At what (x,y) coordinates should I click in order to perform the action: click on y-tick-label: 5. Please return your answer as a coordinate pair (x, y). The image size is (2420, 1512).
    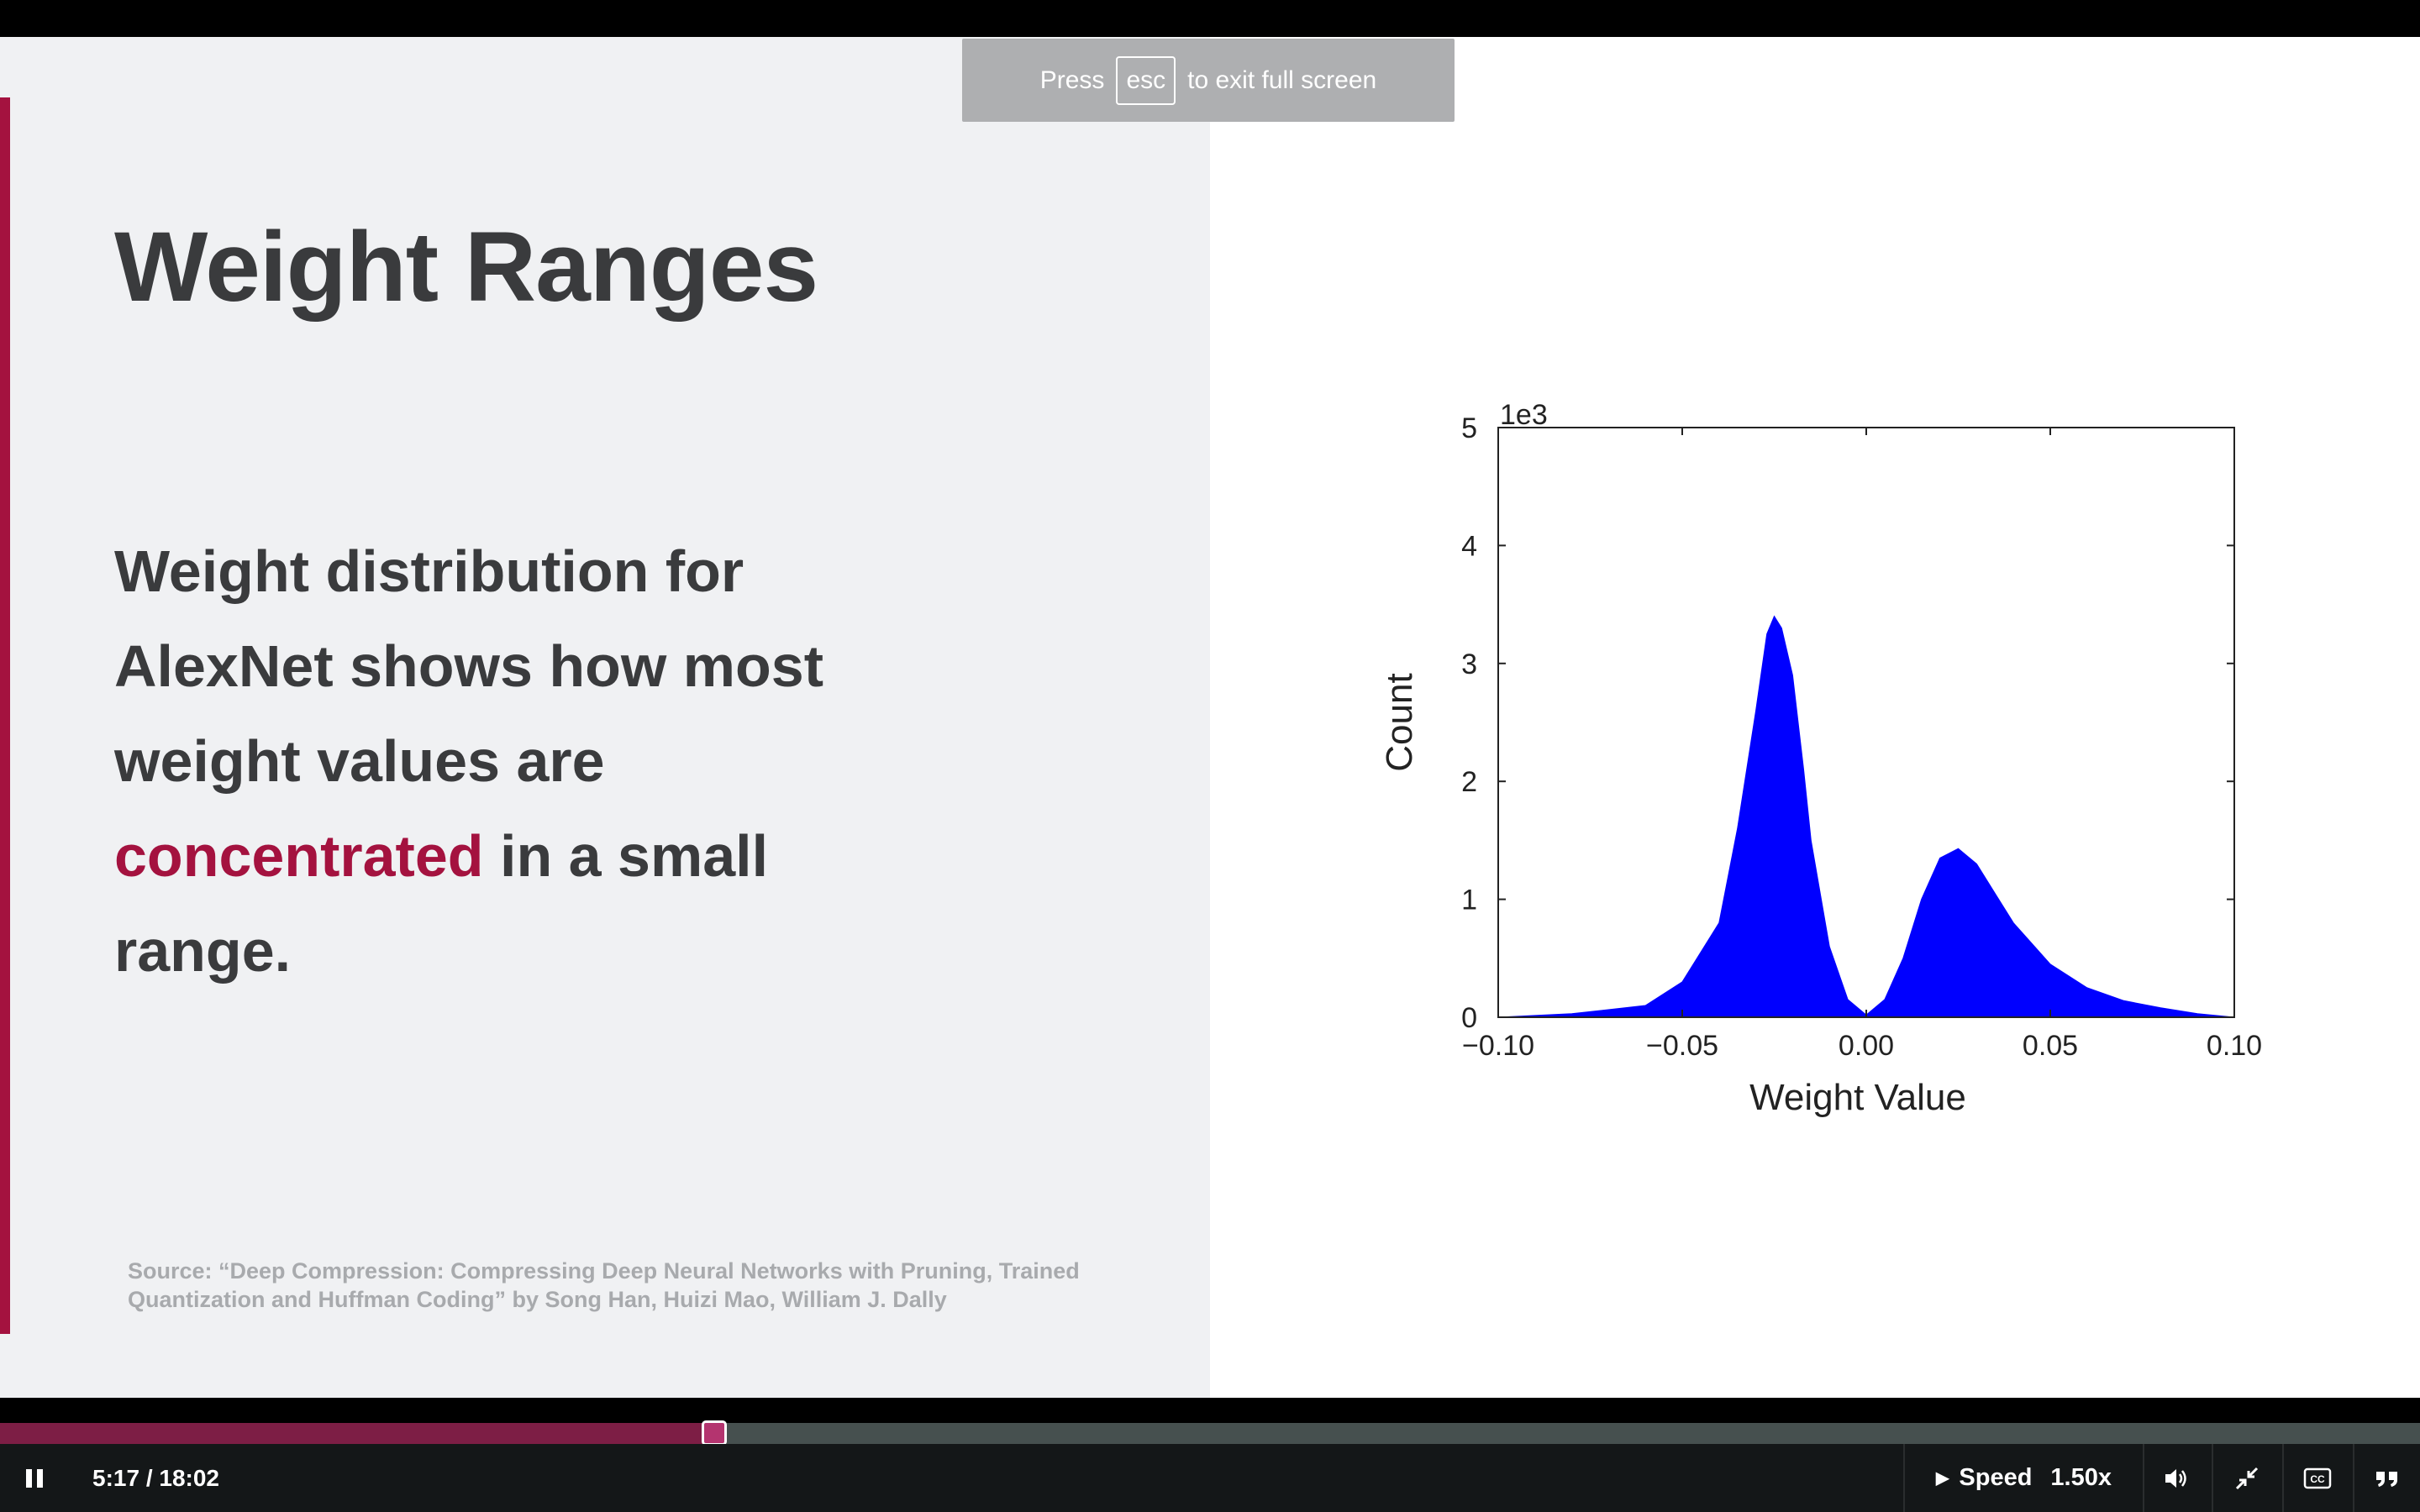
    Looking at the image, I should click on (1469, 428).